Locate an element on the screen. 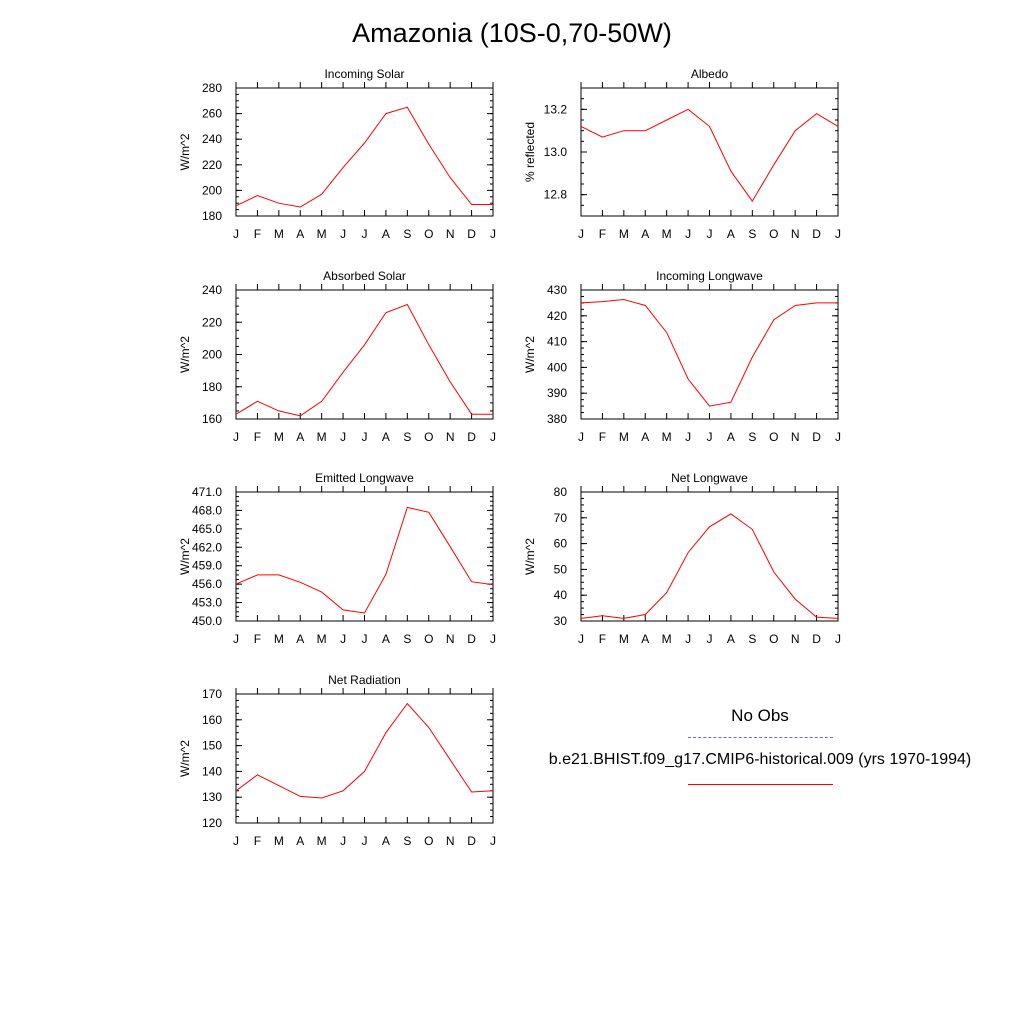 The width and height of the screenshot is (1024, 1024). y-tick-label: 450.0 is located at coordinates (207, 621).